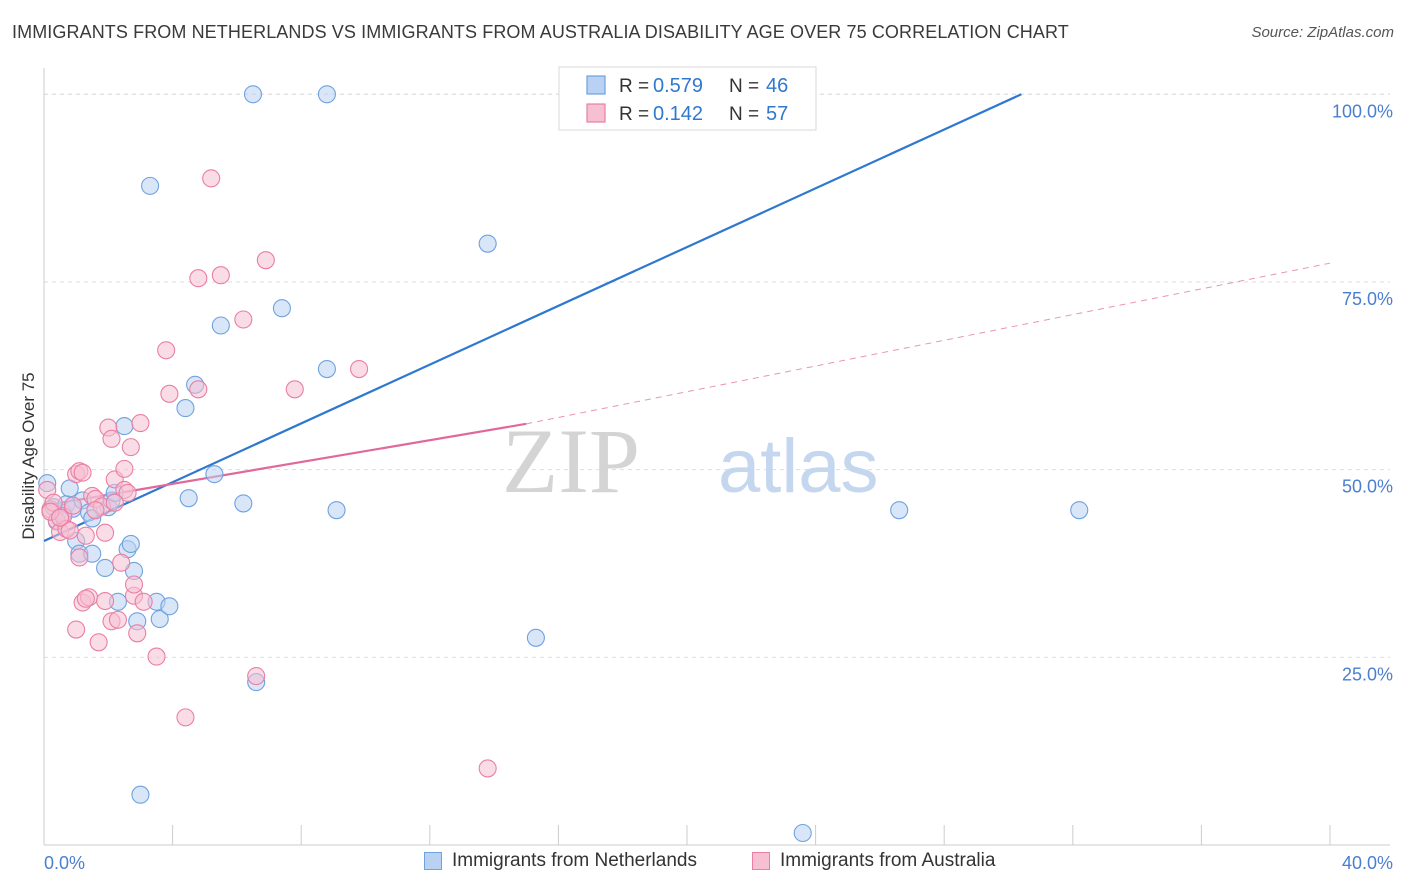 The width and height of the screenshot is (1406, 892). I want to click on legend-item-netherlands: Immigrants from Netherlands, so click(560, 861).